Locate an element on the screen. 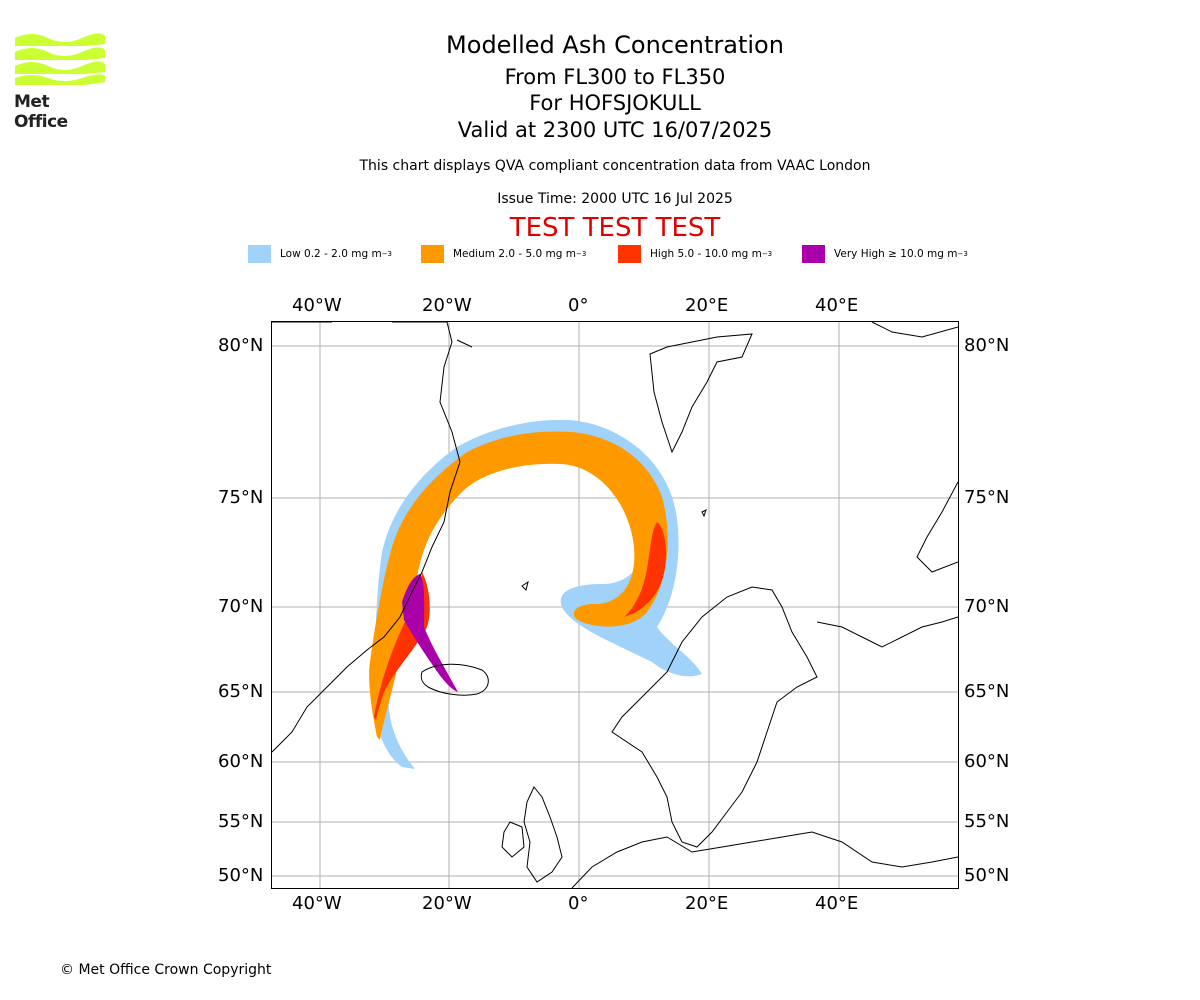 The width and height of the screenshot is (1200, 1000). franz-josef-coast is located at coordinates (914, 330).